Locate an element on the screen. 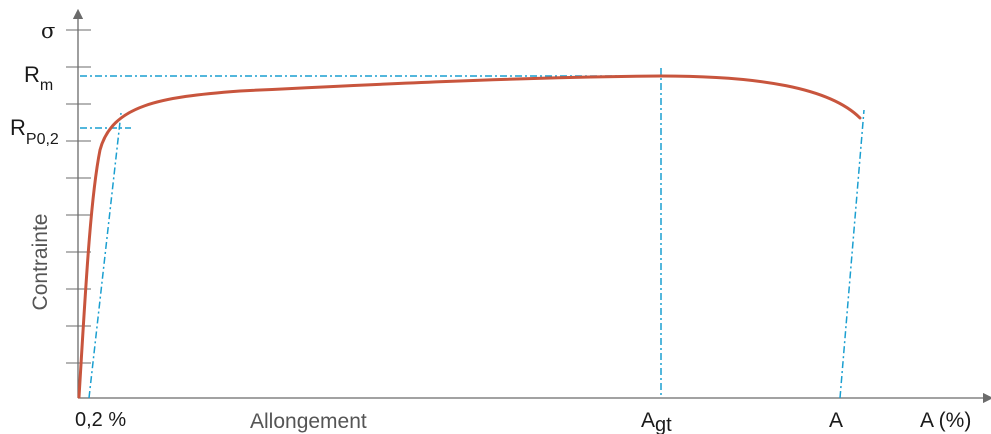 This screenshot has height=434, width=991. x-axis-unit-label: A (%) is located at coordinates (945, 420).